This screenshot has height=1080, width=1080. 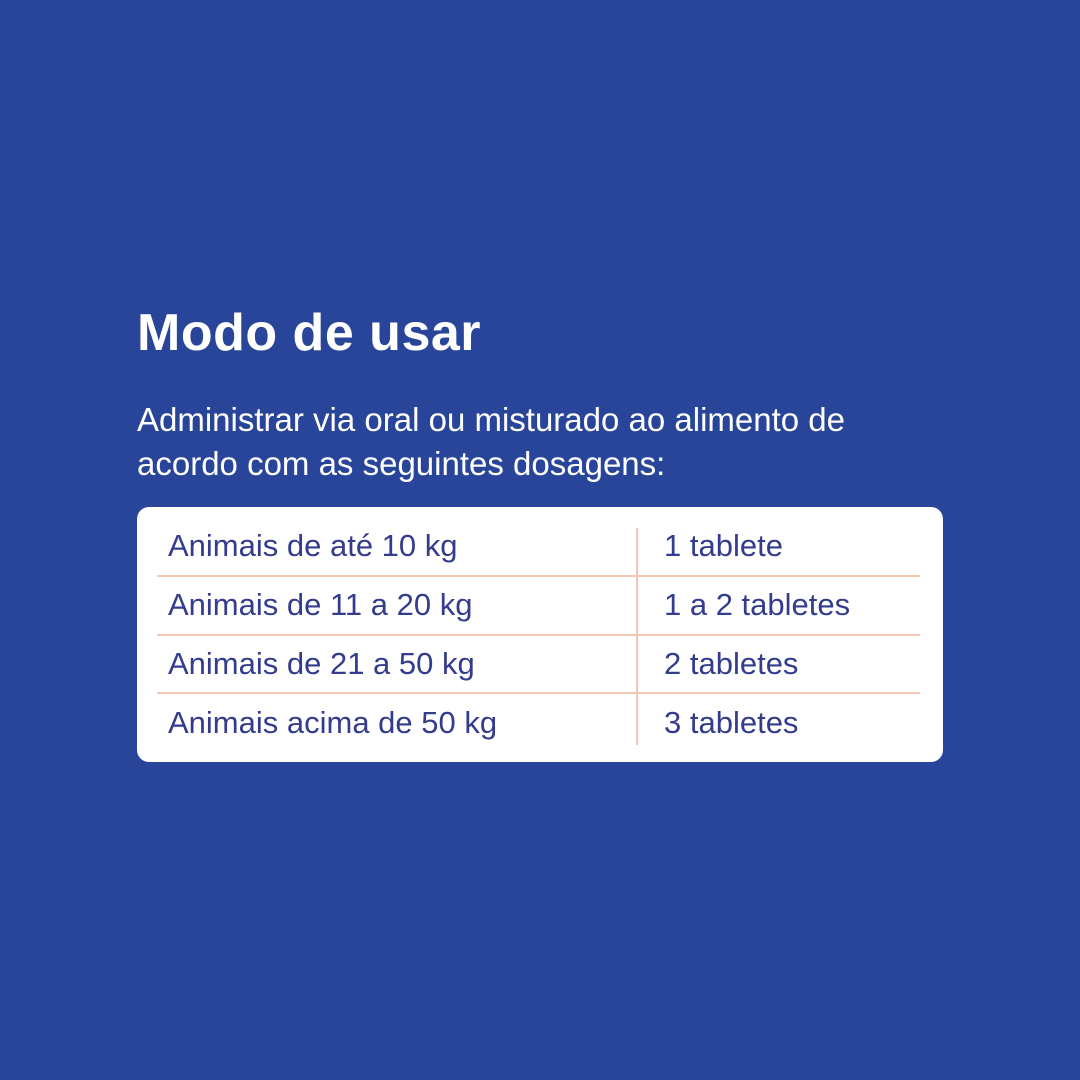 What do you see at coordinates (540, 546) in the screenshot?
I see `table-row: Animais de até 10 kg 1 tablete` at bounding box center [540, 546].